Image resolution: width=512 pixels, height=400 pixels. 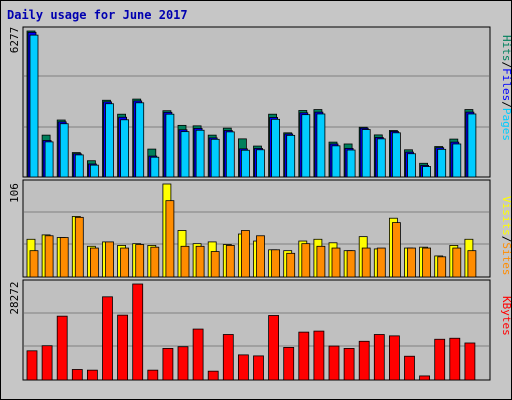 What do you see at coordinates (506, 216) in the screenshot?
I see `legend-entry-visits: Visits` at bounding box center [506, 216].